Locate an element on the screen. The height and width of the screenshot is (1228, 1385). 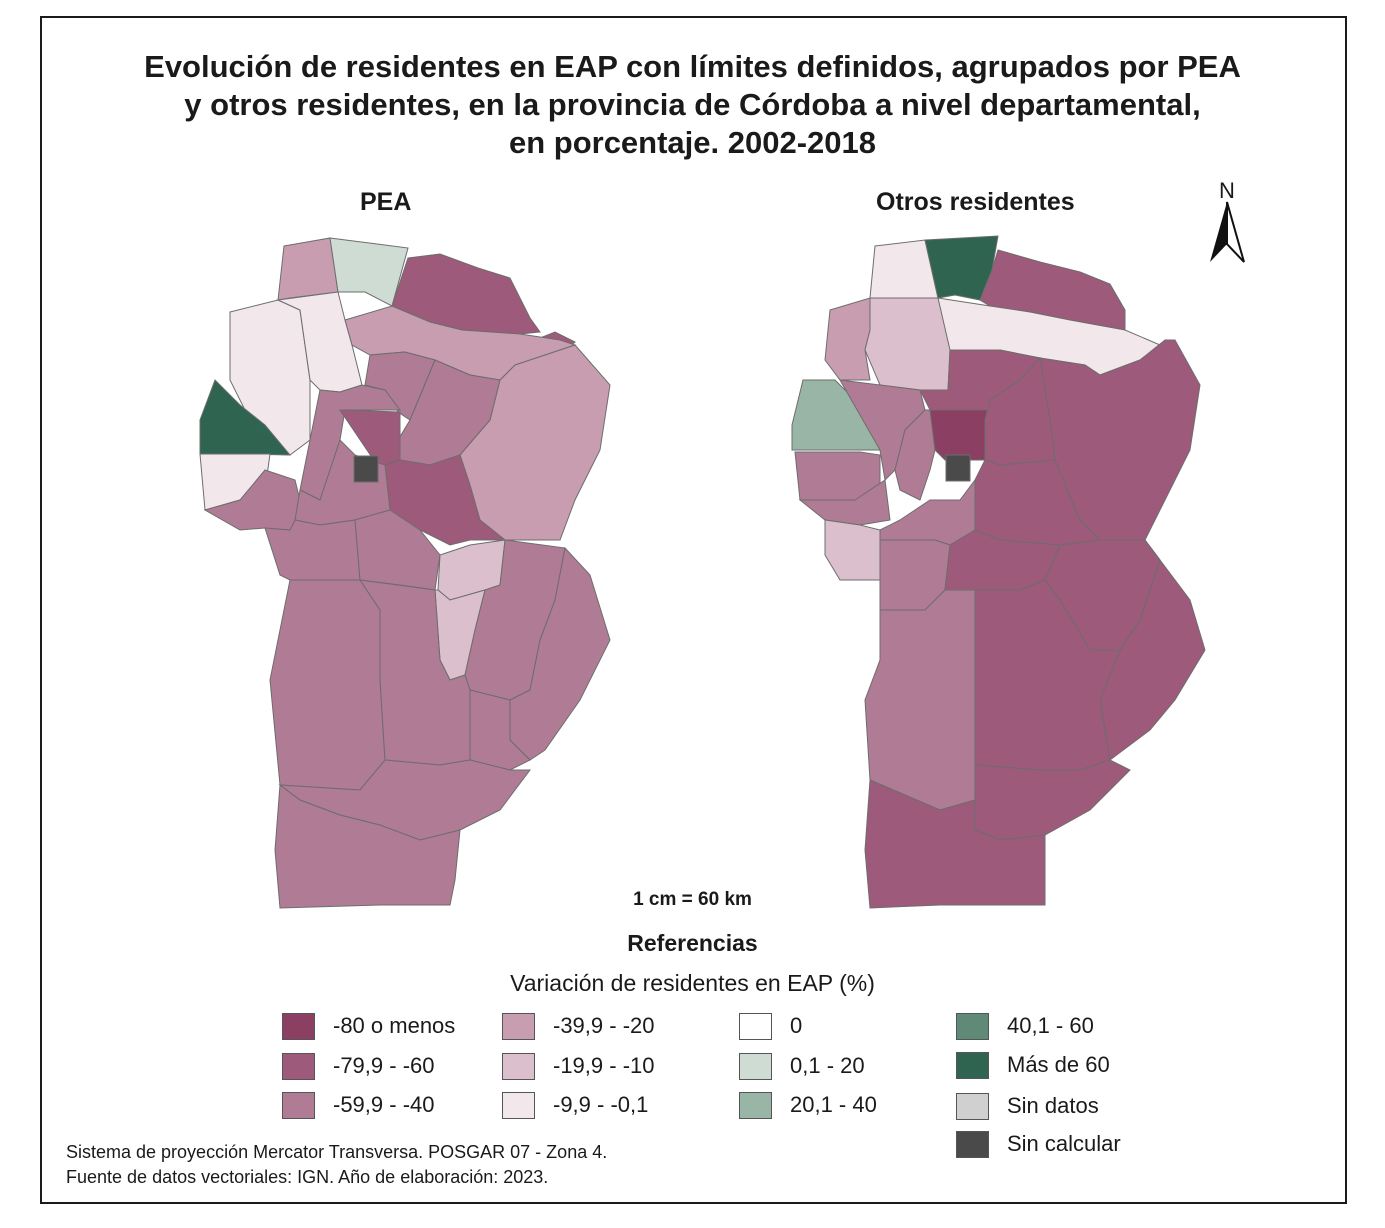
north-arrow-icon is located at coordinates (1227, 232).